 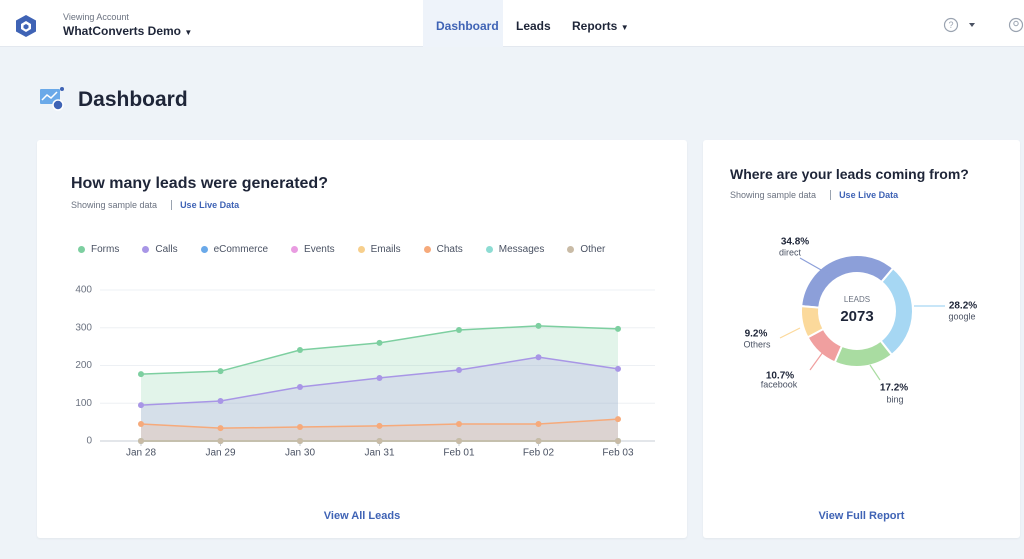 I want to click on logo, so click(x=26, y=26).